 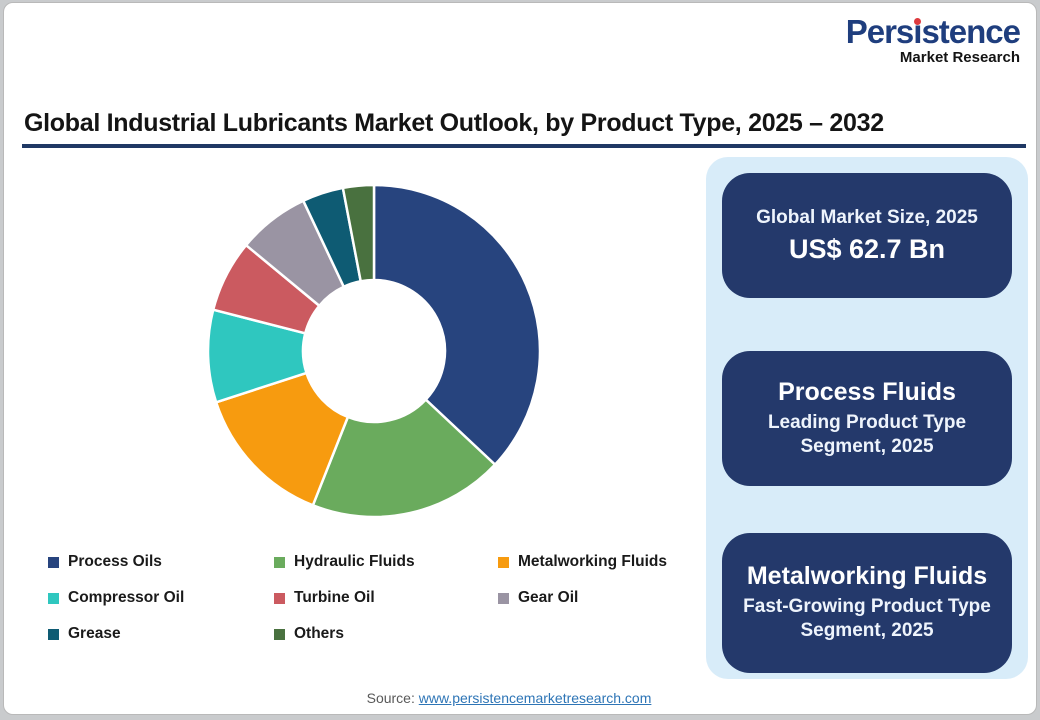 I want to click on legend-label: Others, so click(x=319, y=633).